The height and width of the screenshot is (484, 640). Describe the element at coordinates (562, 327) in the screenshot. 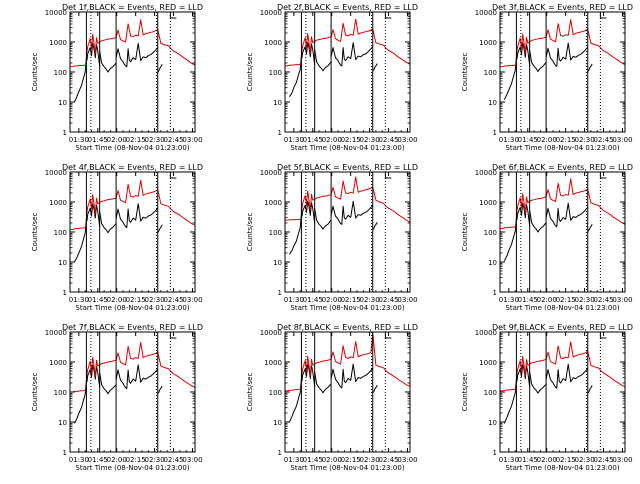

I see `chart-title: Det 9f,BLACK = Events, RED = LLD` at that location.